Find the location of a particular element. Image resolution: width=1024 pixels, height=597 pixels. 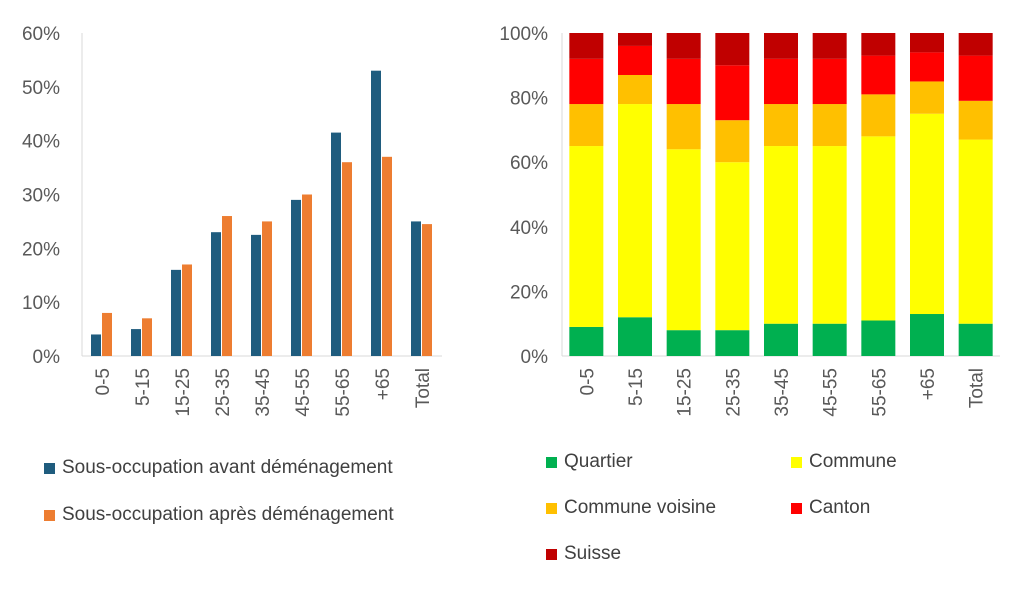

legend-item: Sous-occupation après déménagement is located at coordinates (219, 515).